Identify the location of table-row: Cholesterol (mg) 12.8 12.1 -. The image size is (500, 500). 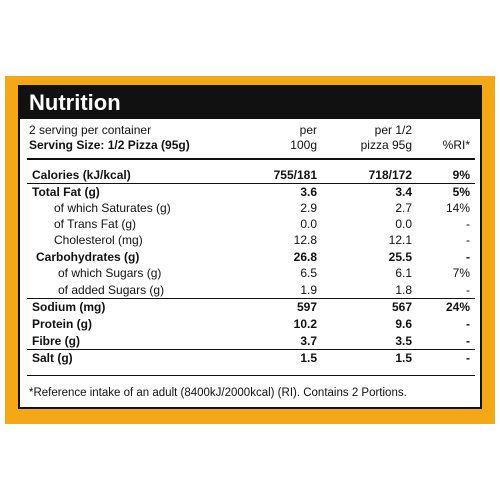
(250, 240).